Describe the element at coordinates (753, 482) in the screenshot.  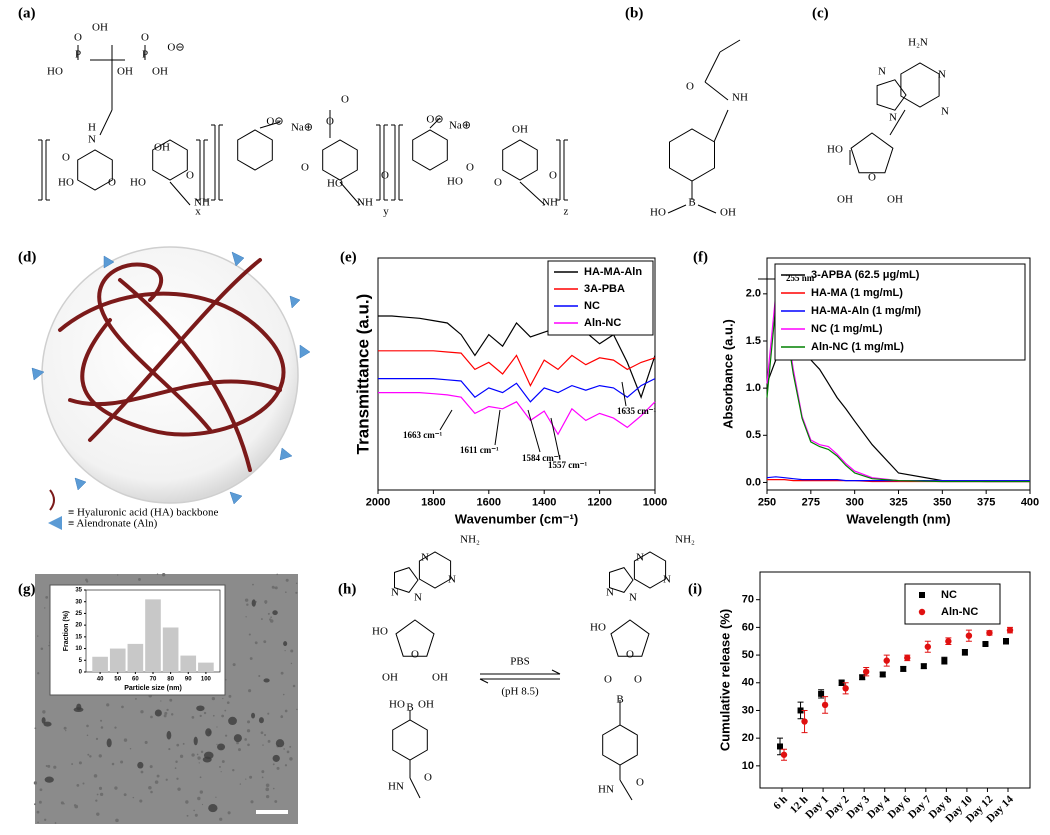
I see `y-tick-label: 0.0` at that location.